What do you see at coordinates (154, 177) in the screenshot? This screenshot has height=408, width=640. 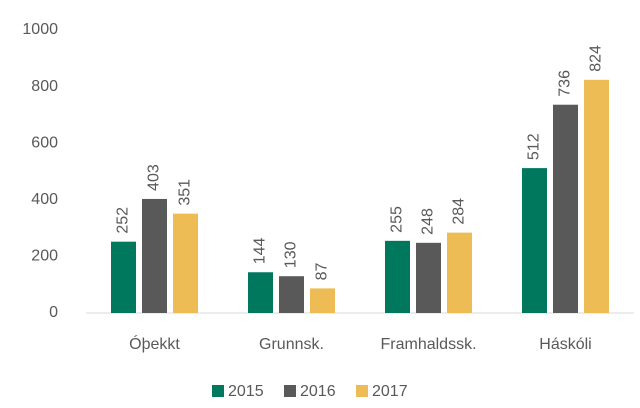 I see `data-label: 403` at bounding box center [154, 177].